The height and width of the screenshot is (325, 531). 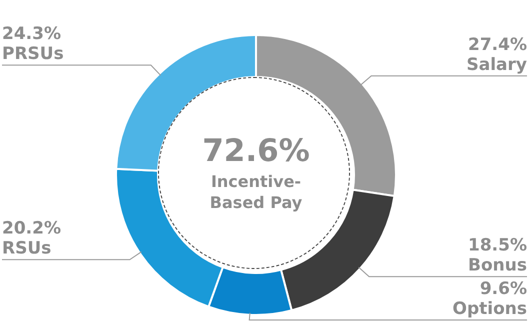 I want to click on slice-label: Options, so click(x=489, y=309).